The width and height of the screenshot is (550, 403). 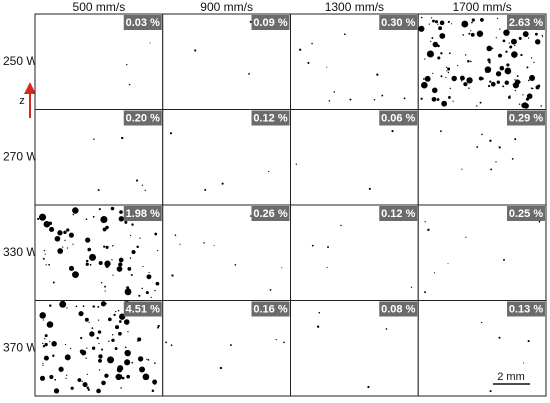 What do you see at coordinates (398, 309) in the screenshot?
I see `porosity-badge` at bounding box center [398, 309].